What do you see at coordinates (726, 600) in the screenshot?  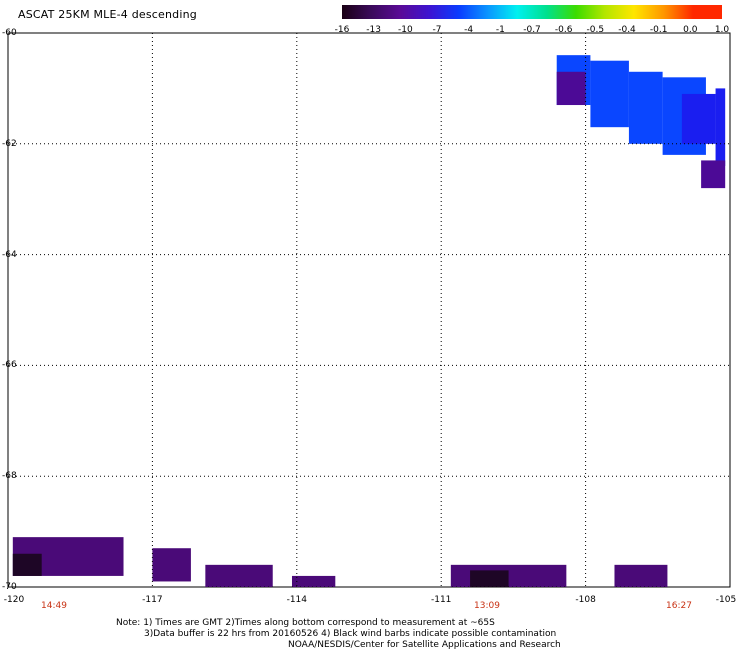 I see `longitude-label: -105` at bounding box center [726, 600].